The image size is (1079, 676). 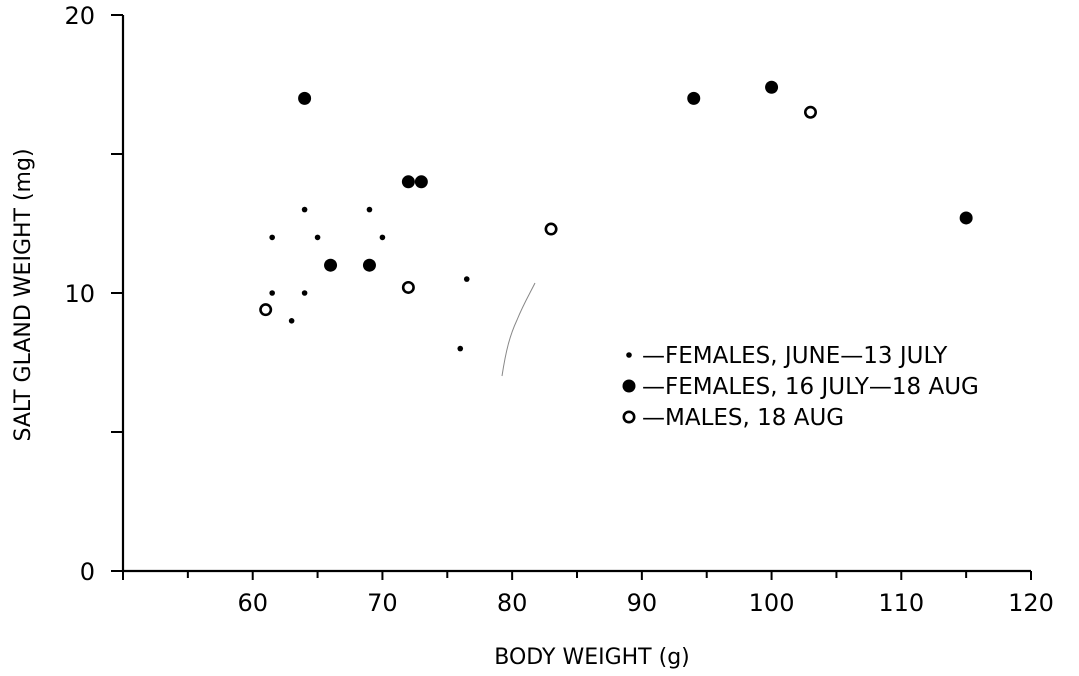 What do you see at coordinates (252, 603) in the screenshot?
I see `x-tick-label: 60` at bounding box center [252, 603].